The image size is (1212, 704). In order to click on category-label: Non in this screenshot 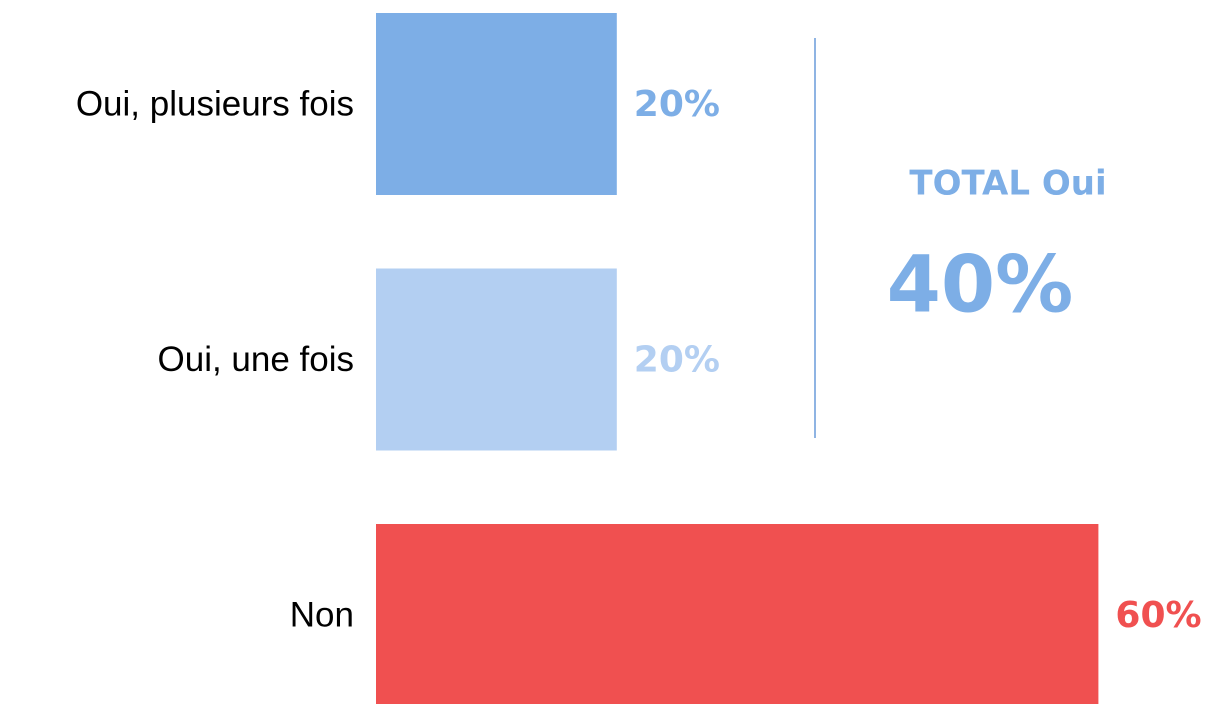, I will do `click(322, 614)`.